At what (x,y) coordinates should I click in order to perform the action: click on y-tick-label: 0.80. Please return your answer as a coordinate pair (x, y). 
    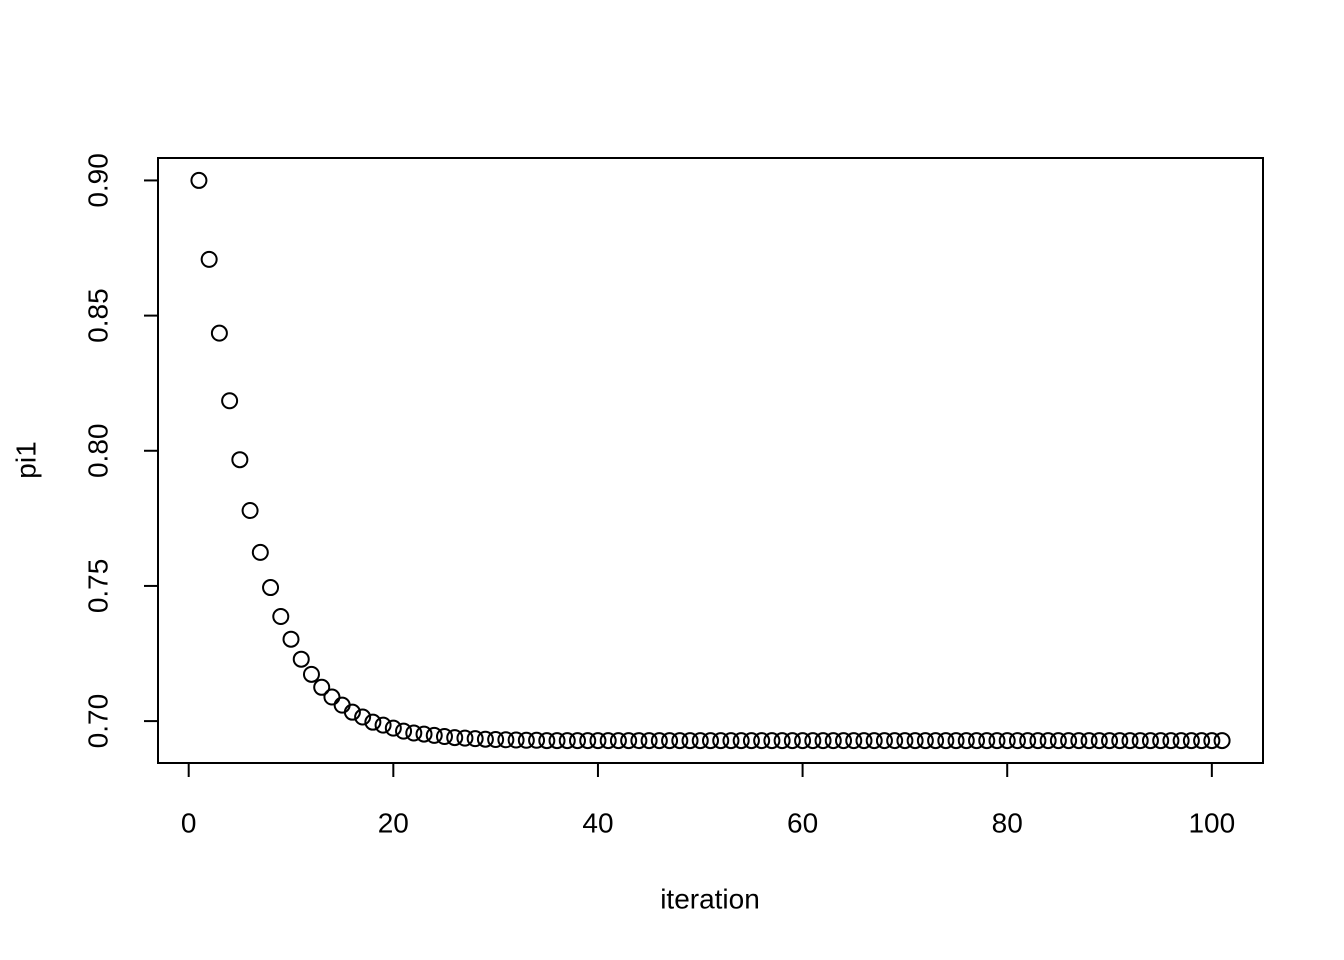
    Looking at the image, I should click on (97, 451).